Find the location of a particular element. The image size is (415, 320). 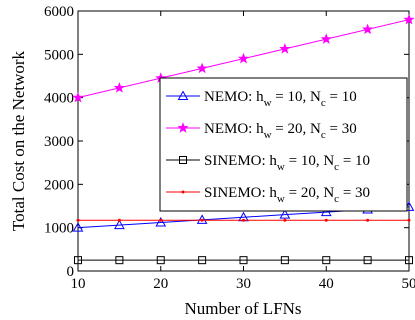

legend-entry: SINEMO: hw = 10, Nc = 10 is located at coordinates (268, 163).